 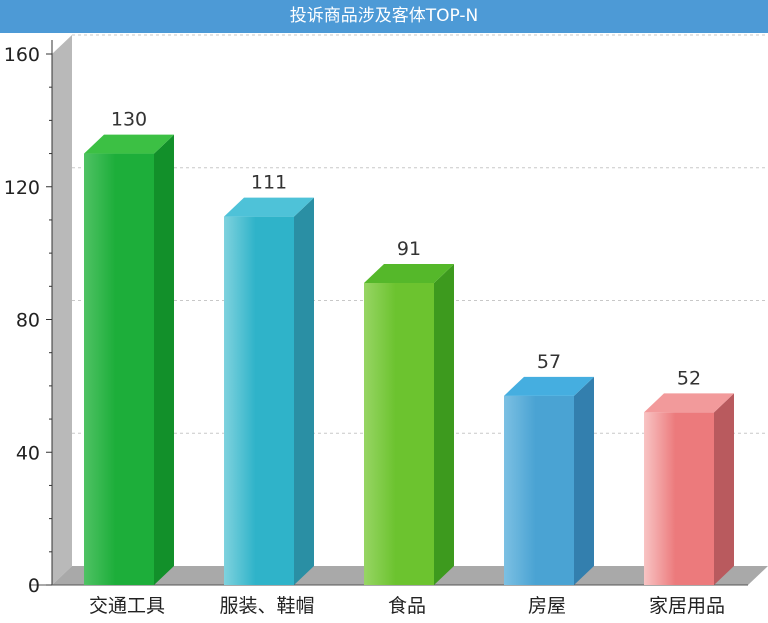 I want to click on left-wall, so click(x=62, y=310).